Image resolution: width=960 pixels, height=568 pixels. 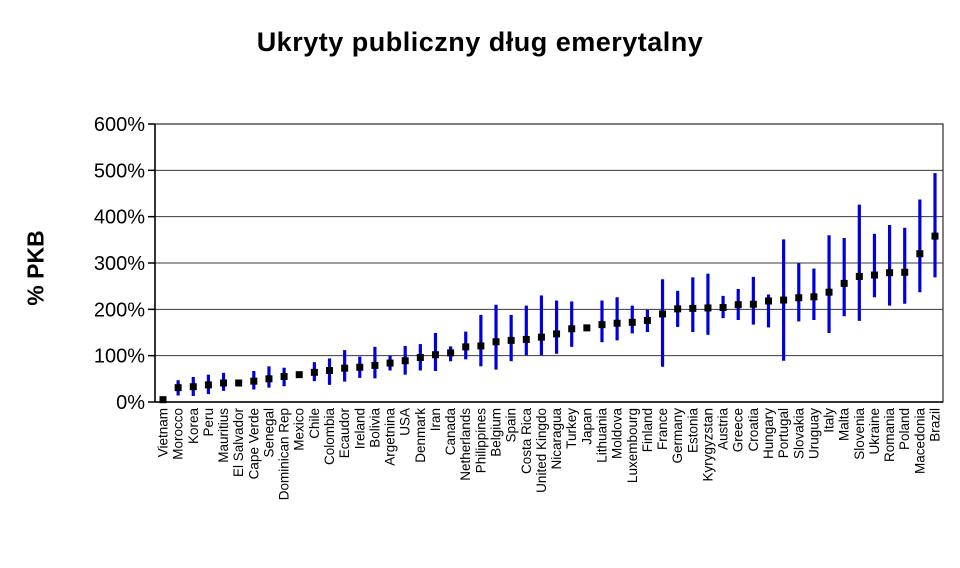 I want to click on x-tick-label: Mauritius, so click(x=223, y=435).